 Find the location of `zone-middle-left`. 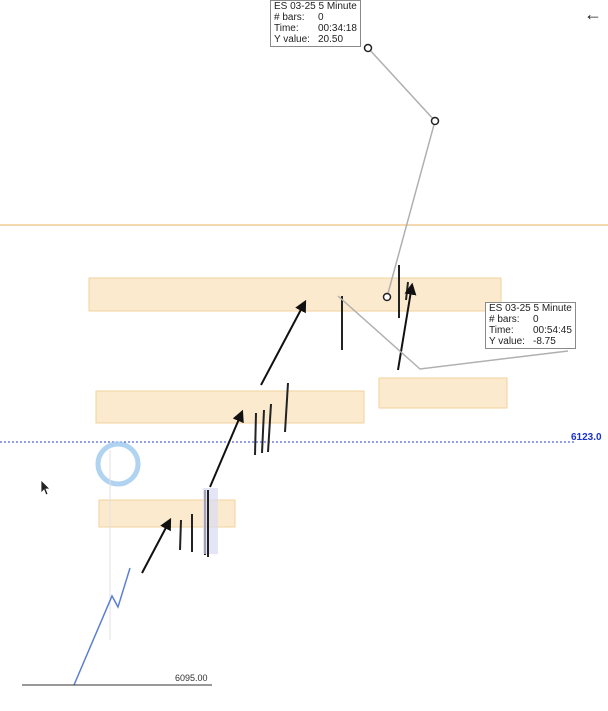

zone-middle-left is located at coordinates (230, 407).